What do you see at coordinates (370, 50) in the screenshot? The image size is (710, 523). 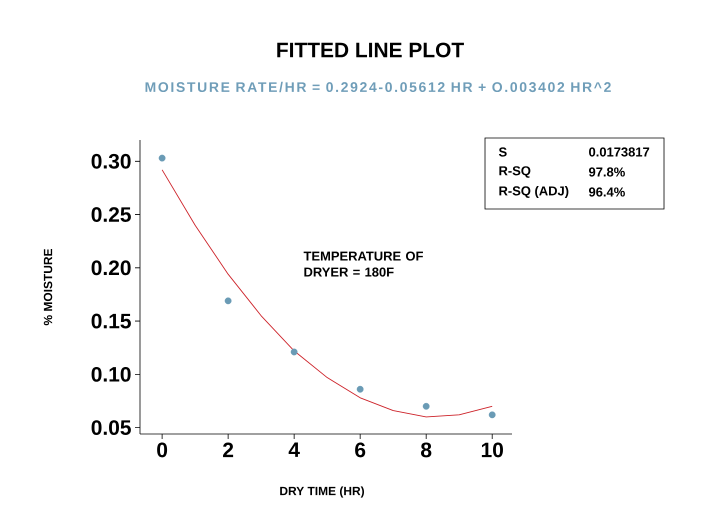 I see `chart-title: FITTED LINE PLOT` at bounding box center [370, 50].